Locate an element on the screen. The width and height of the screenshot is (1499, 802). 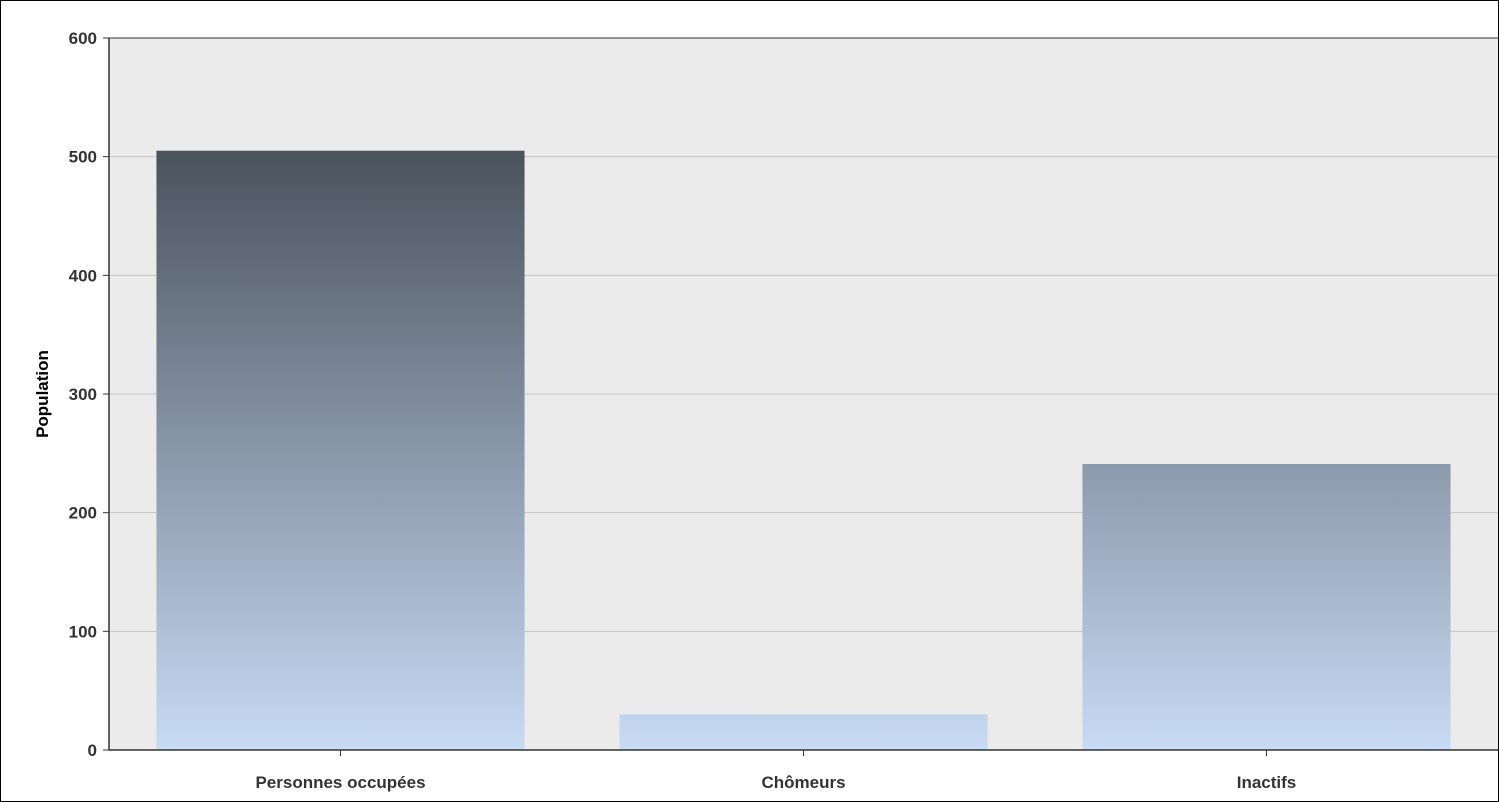
y-tick-label: 200 is located at coordinates (83, 513).